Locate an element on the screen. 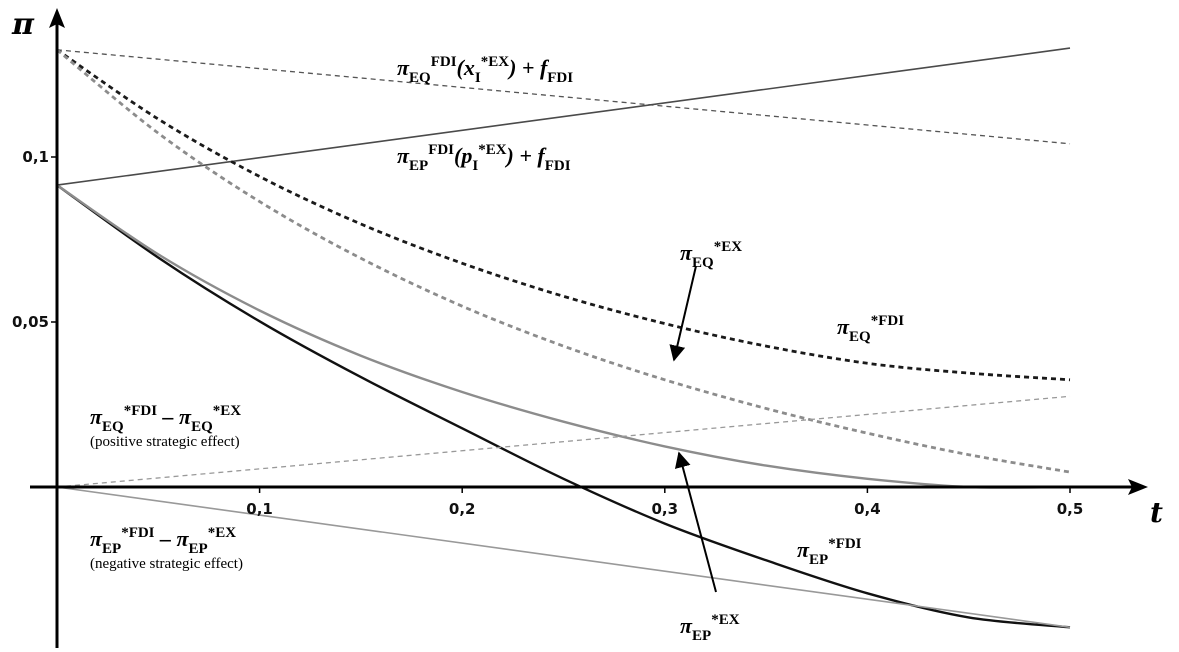  x-tick-label: 0,1 is located at coordinates (259, 509).